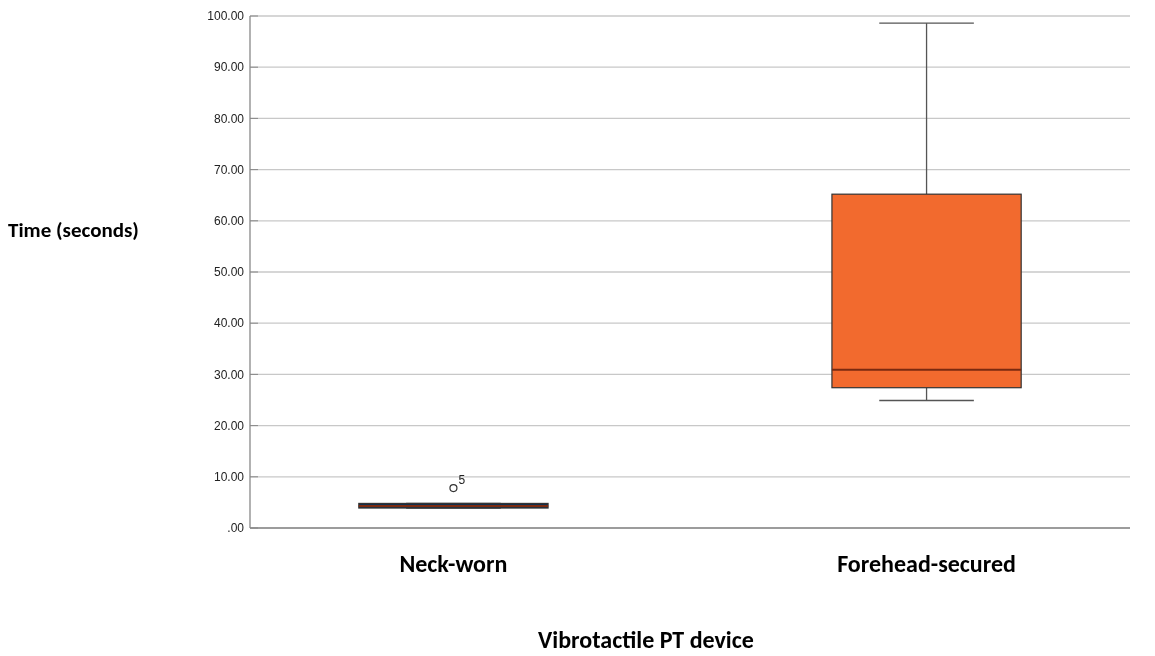 This screenshot has height=656, width=1155. I want to click on annotation: 5, so click(462, 480).